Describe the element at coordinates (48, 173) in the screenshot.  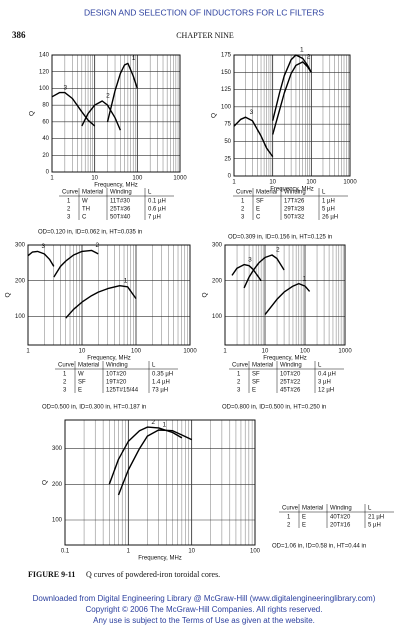
I see `y-tick-label: 0` at that location.